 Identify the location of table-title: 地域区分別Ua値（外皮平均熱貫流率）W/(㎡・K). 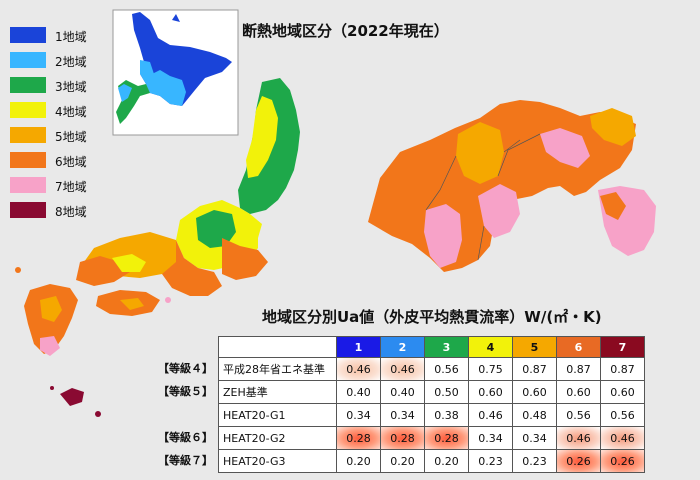
(432, 317).